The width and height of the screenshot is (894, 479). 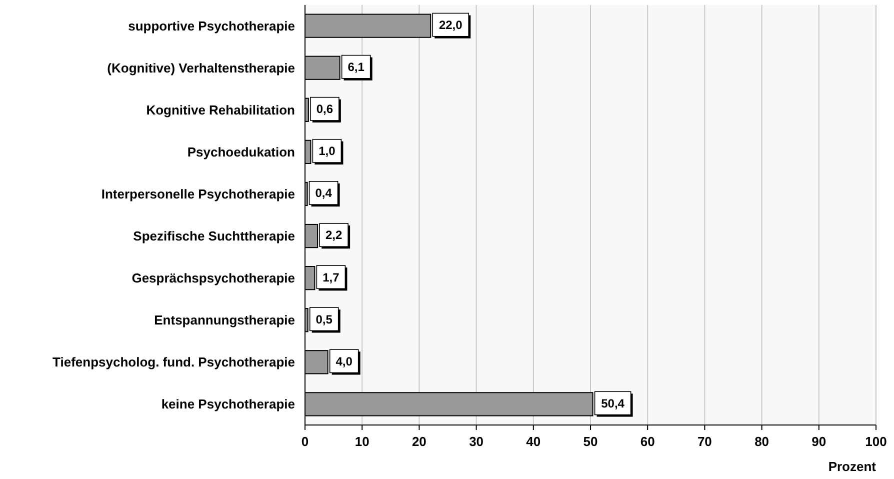 What do you see at coordinates (762, 441) in the screenshot?
I see `x-tick-label: 80` at bounding box center [762, 441].